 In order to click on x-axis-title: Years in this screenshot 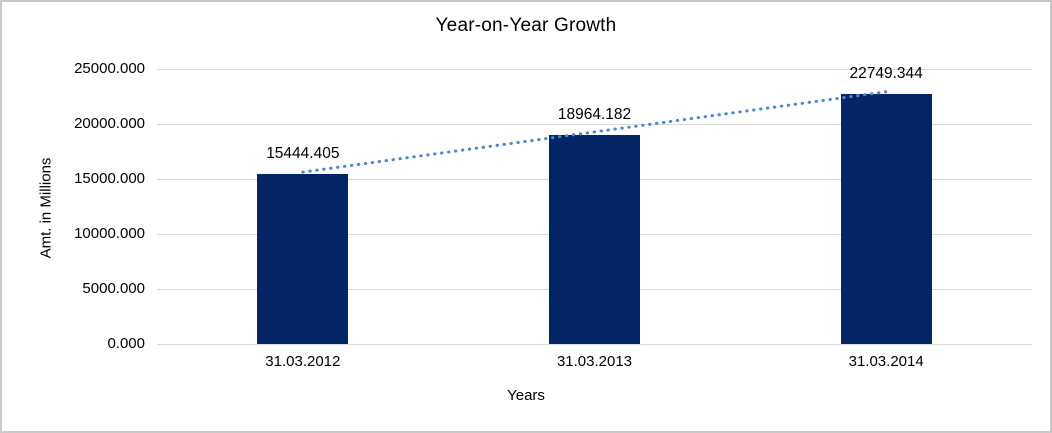, I will do `click(526, 395)`.